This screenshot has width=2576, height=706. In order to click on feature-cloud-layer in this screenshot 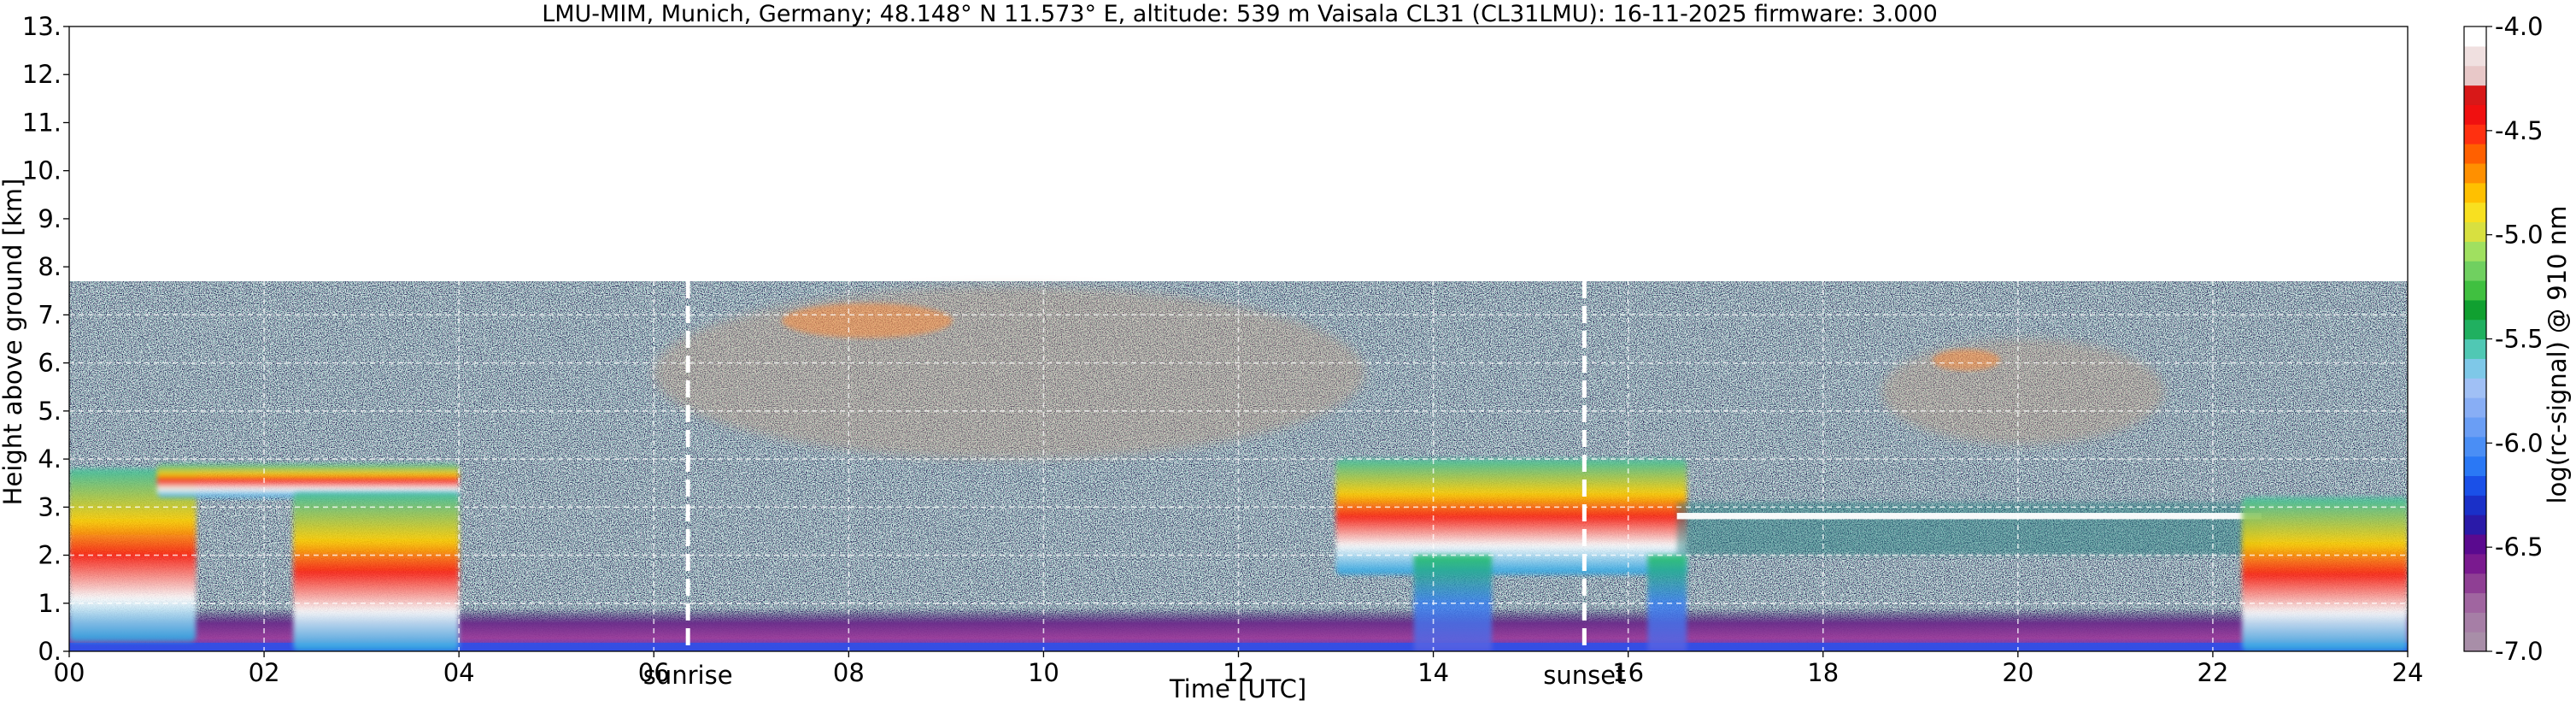, I will do `click(1969, 529)`.